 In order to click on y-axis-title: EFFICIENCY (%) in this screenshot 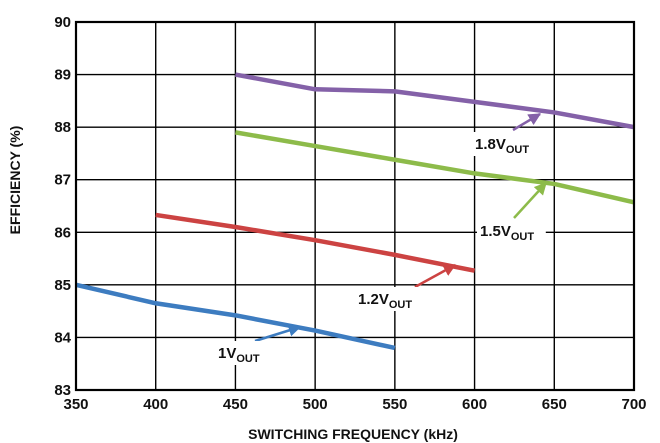, I will do `click(15, 180)`.